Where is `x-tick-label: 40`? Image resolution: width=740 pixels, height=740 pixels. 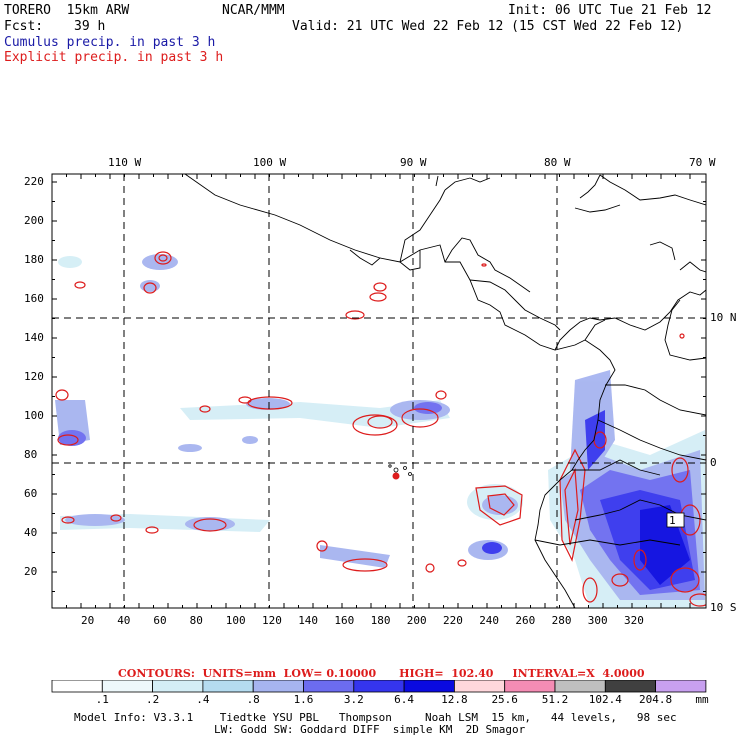
x-tick-label: 40 is located at coordinates (124, 620).